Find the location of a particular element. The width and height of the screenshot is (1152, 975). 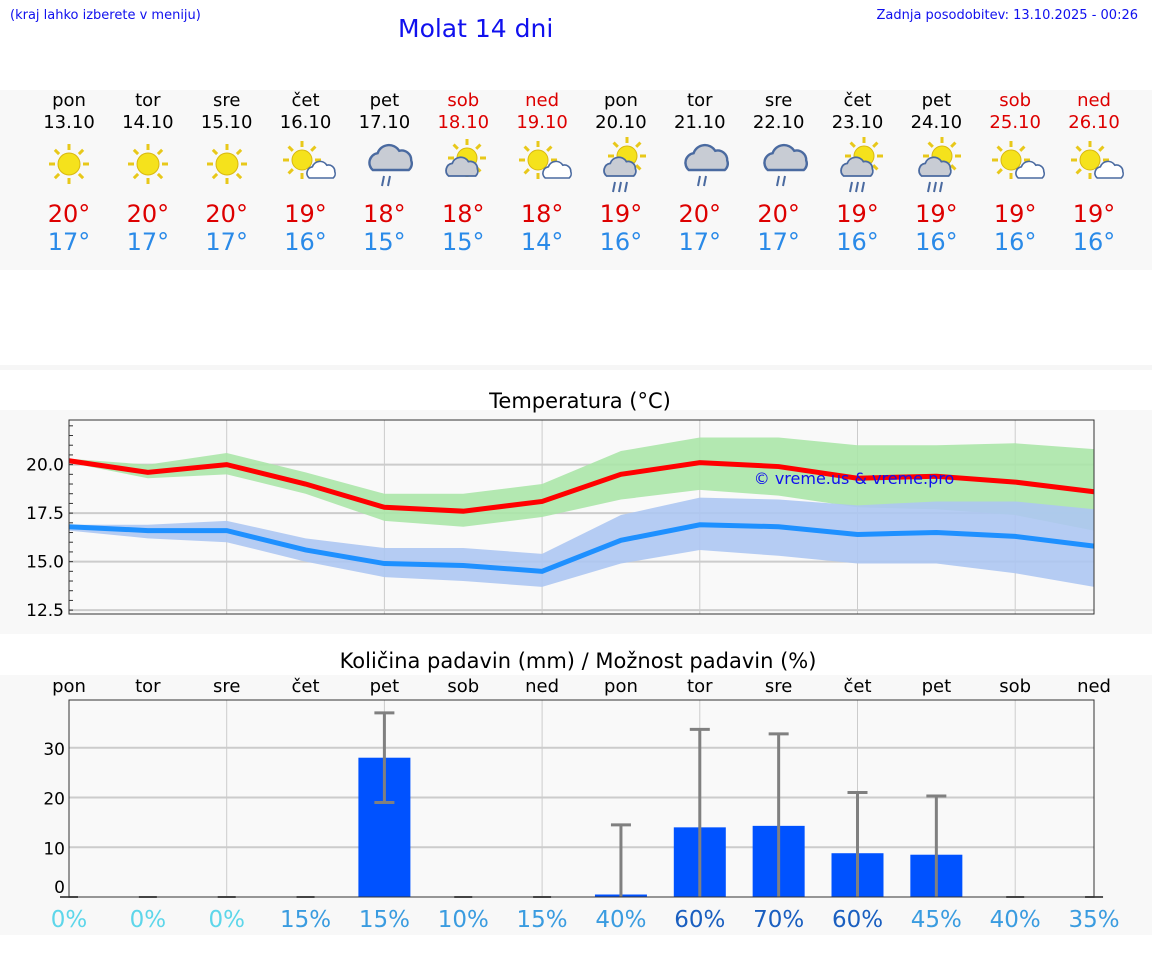

sun-cloud-rain-icon is located at coordinates (621, 166).